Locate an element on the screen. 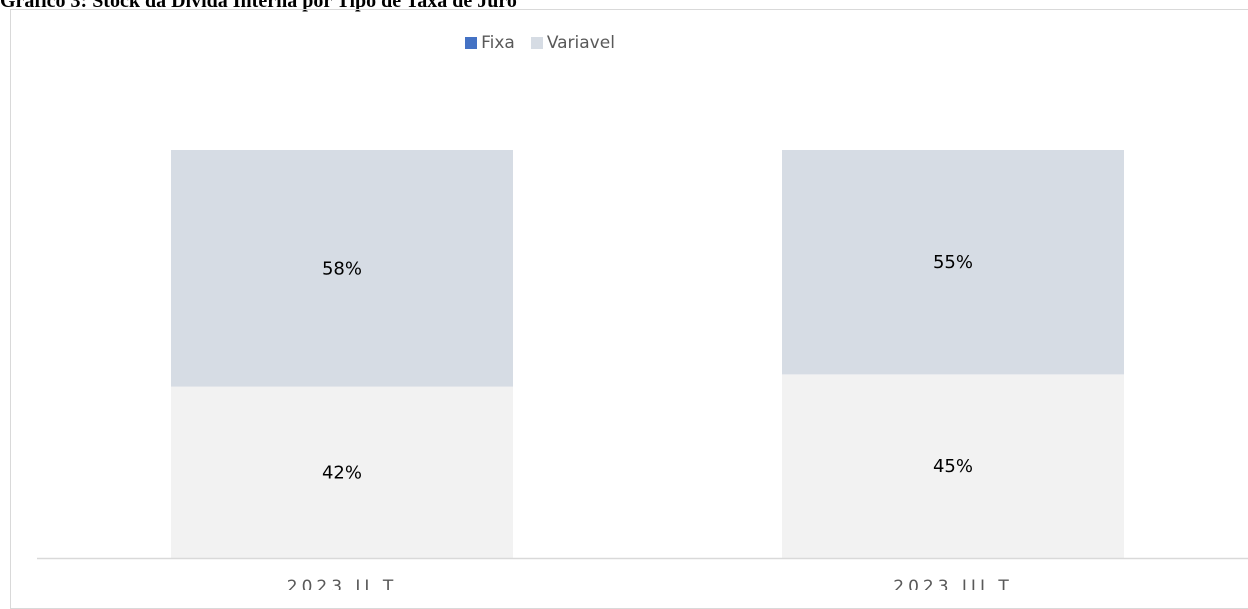 The image size is (1248, 609). legend-label-fixa: Fixa is located at coordinates (498, 43).